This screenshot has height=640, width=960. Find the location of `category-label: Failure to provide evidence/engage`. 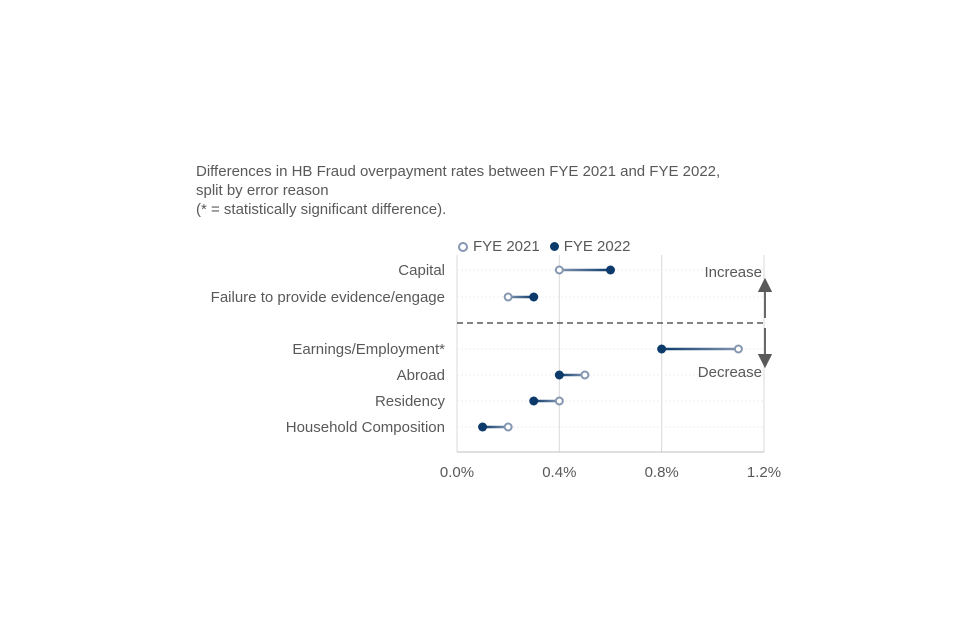

category-label: Failure to provide evidence/engage is located at coordinates (328, 297).